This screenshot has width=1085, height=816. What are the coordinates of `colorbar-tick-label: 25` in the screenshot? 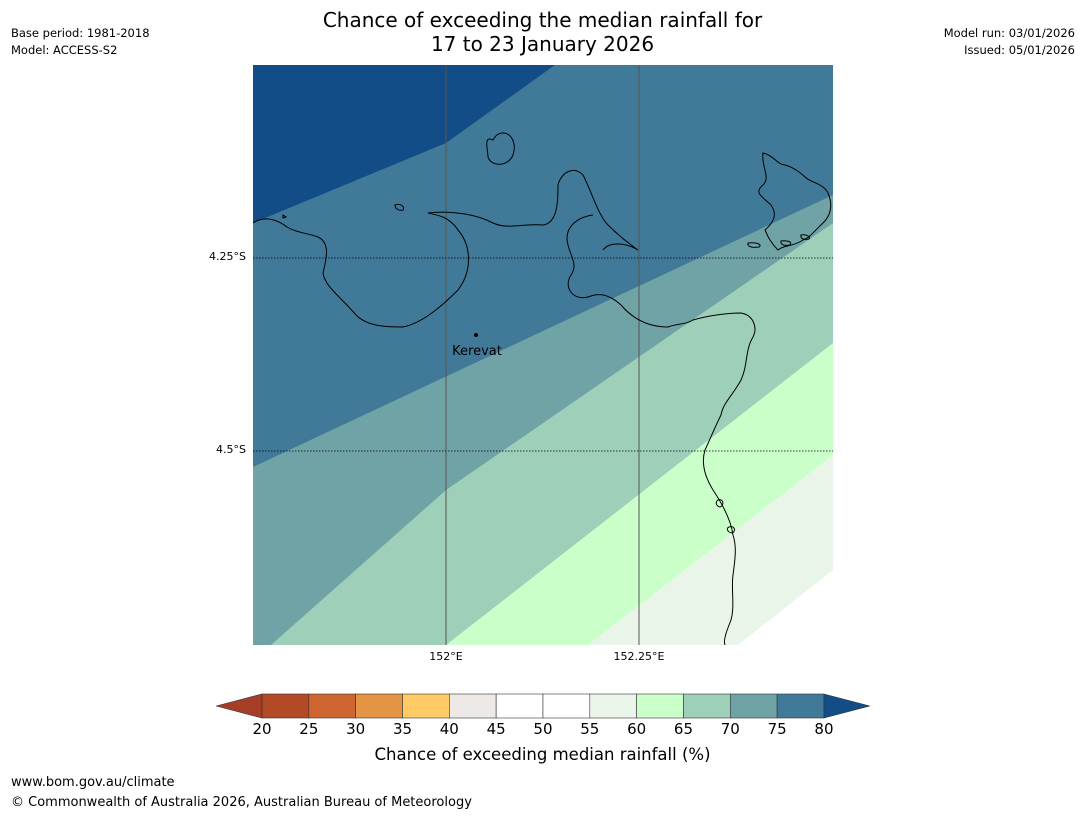 It's located at (309, 729).